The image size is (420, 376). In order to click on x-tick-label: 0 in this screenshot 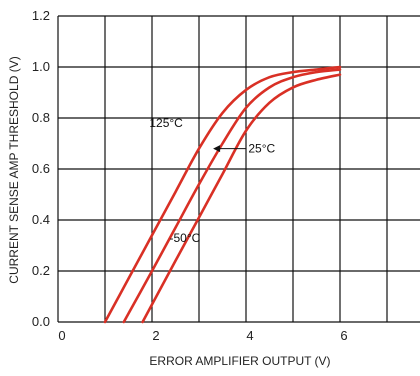, I will do `click(61, 335)`.